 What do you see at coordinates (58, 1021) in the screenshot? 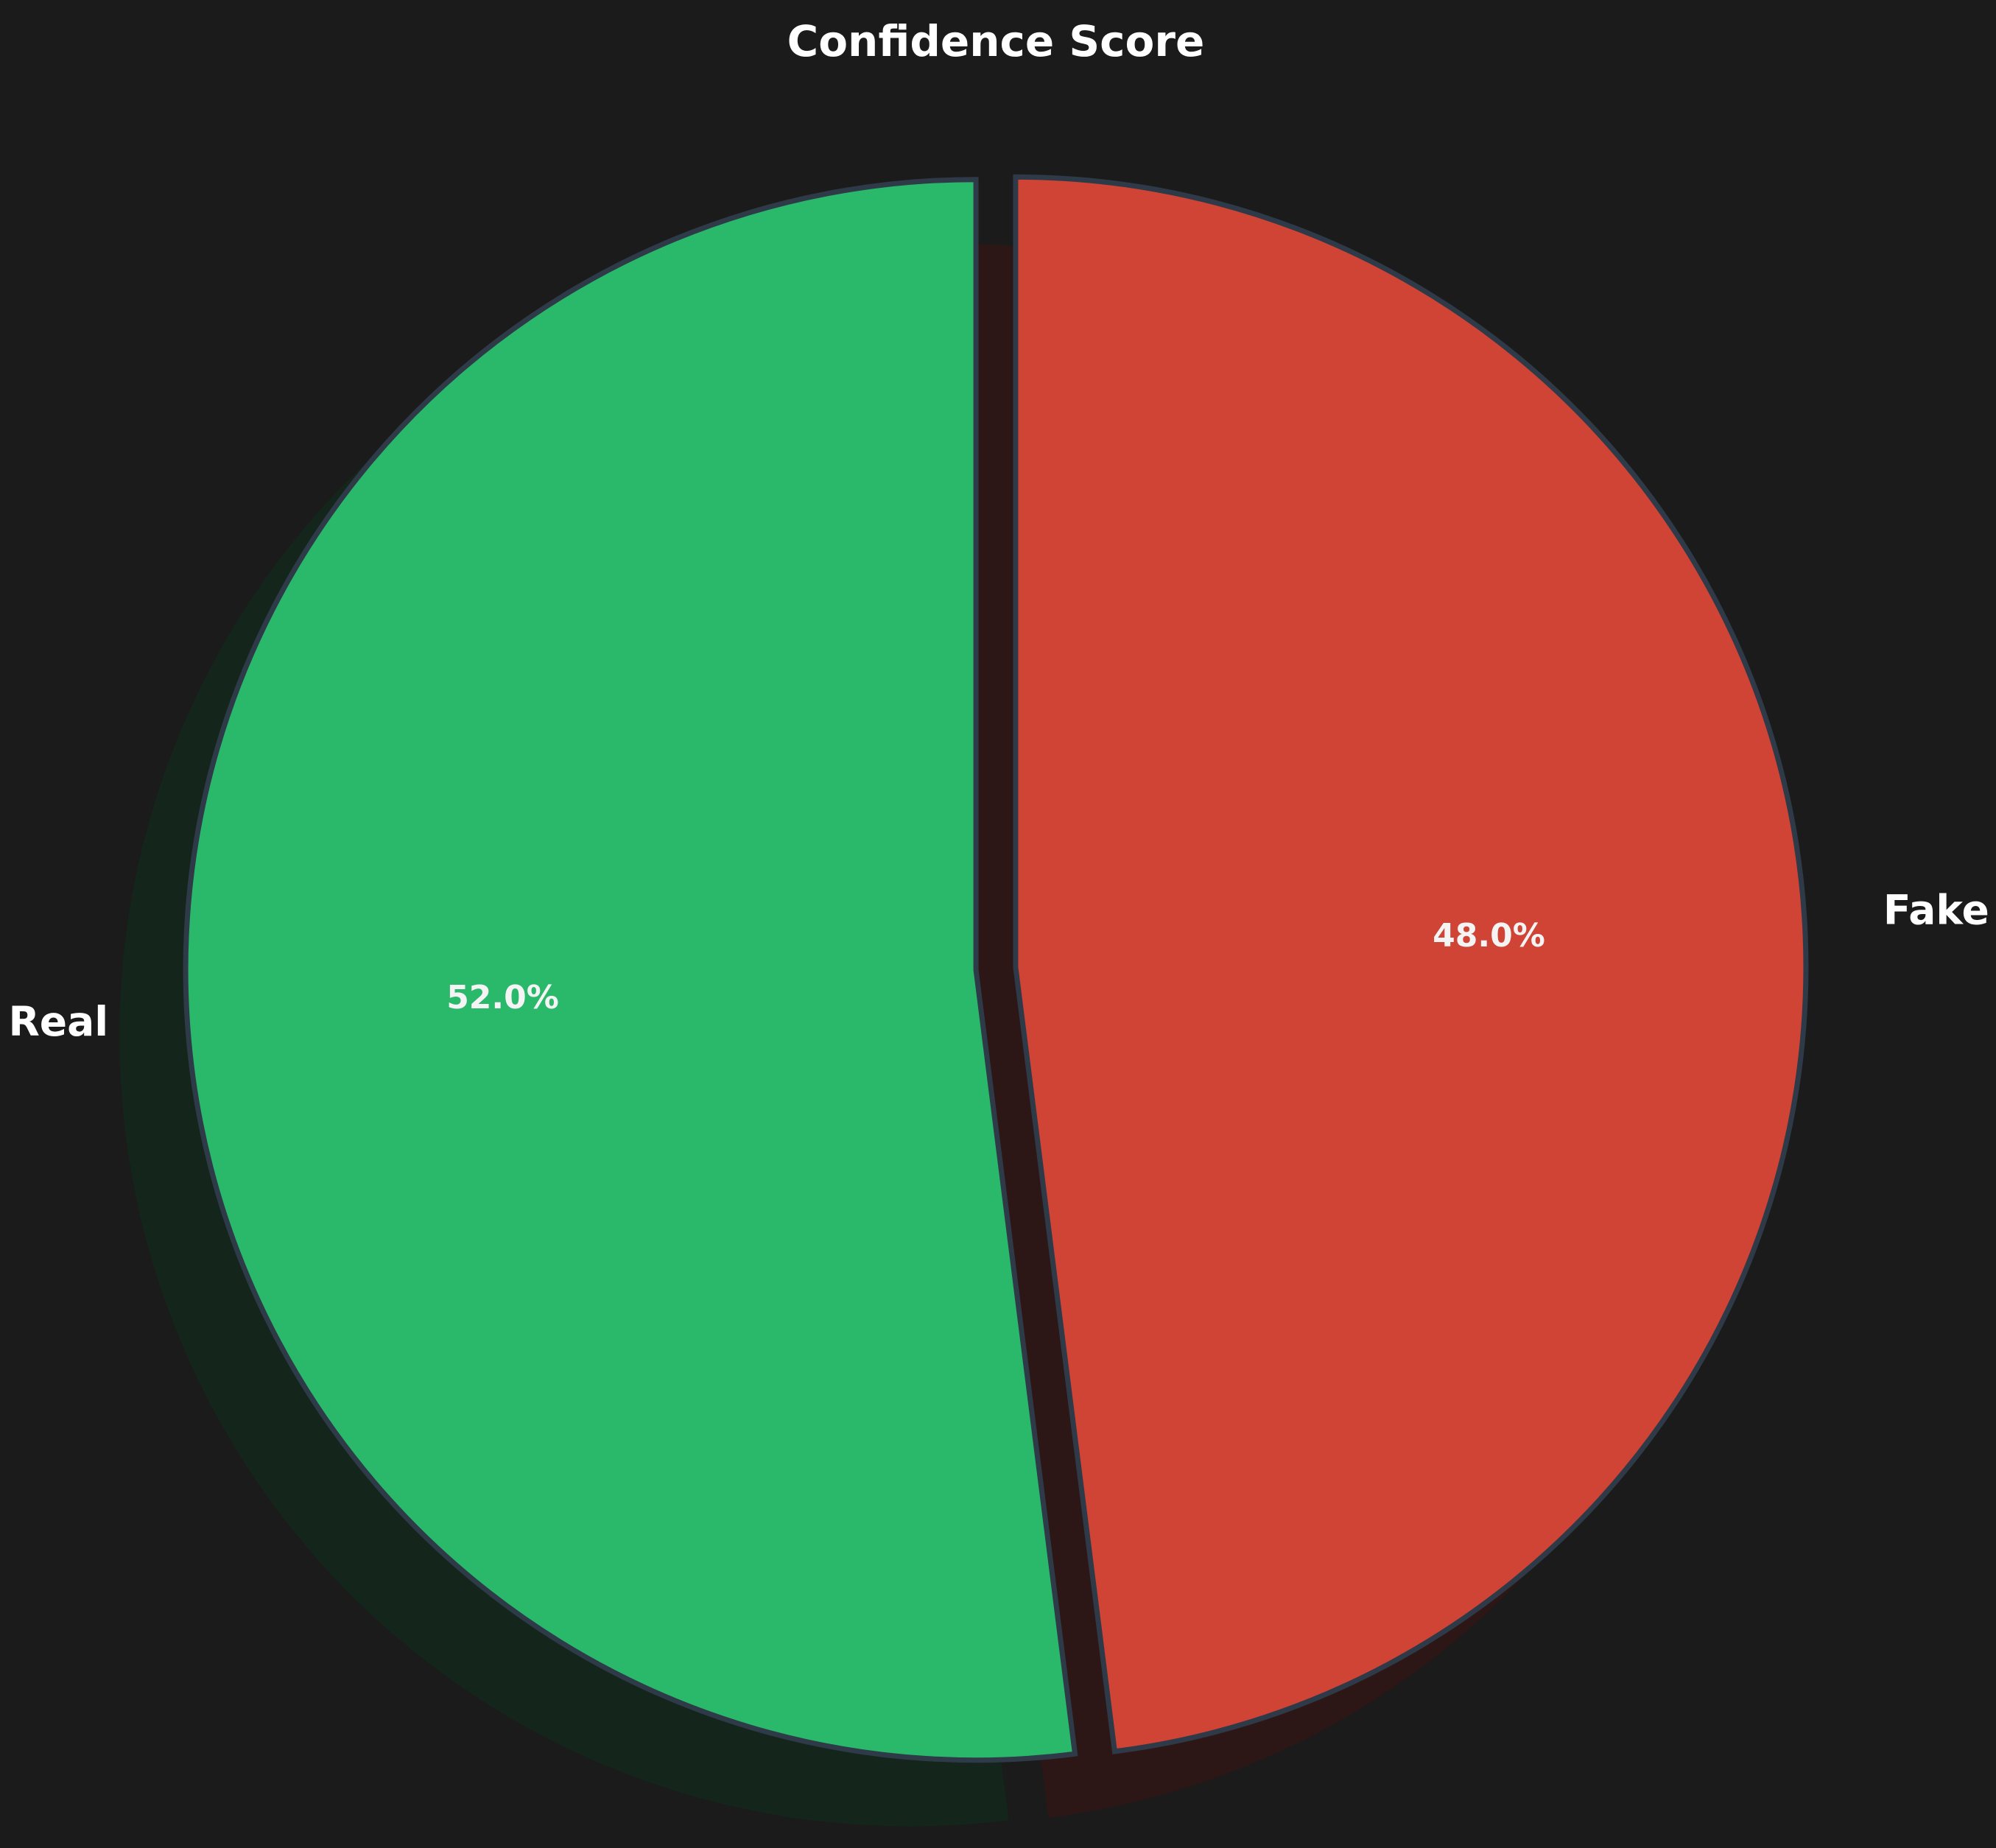
I see `pie-label-real: Real` at bounding box center [58, 1021].